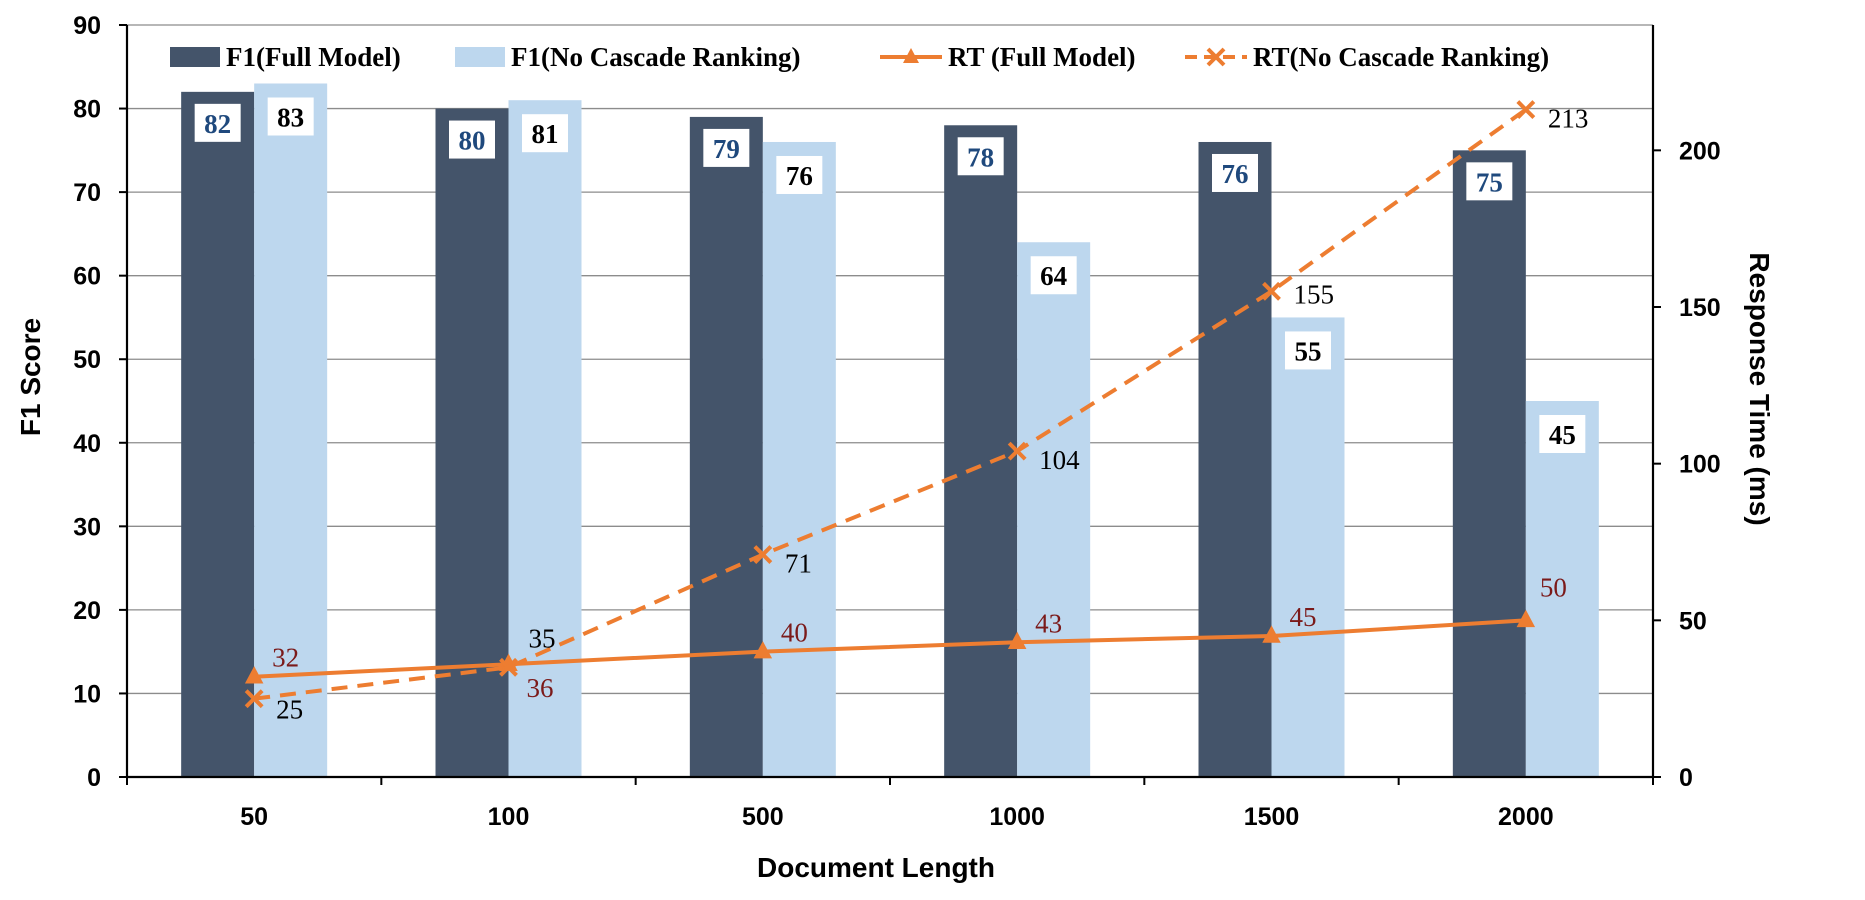 This screenshot has height=900, width=1865. What do you see at coordinates (94, 778) in the screenshot?
I see `y-tick-label: 0` at bounding box center [94, 778].